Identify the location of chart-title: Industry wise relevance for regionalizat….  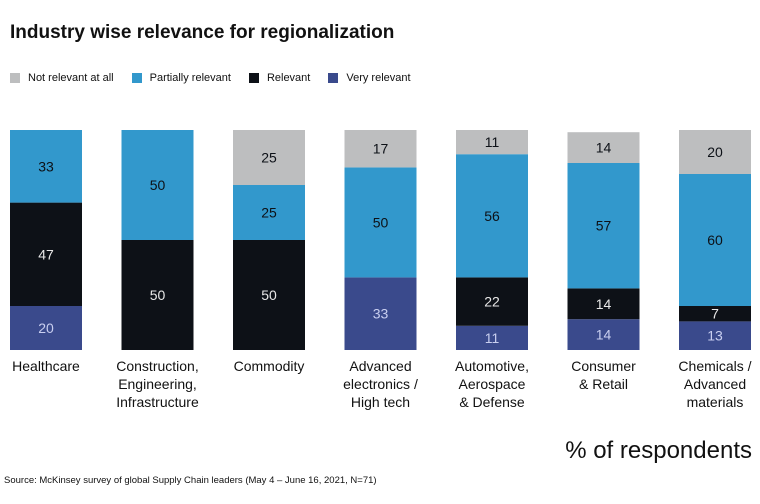
(202, 32).